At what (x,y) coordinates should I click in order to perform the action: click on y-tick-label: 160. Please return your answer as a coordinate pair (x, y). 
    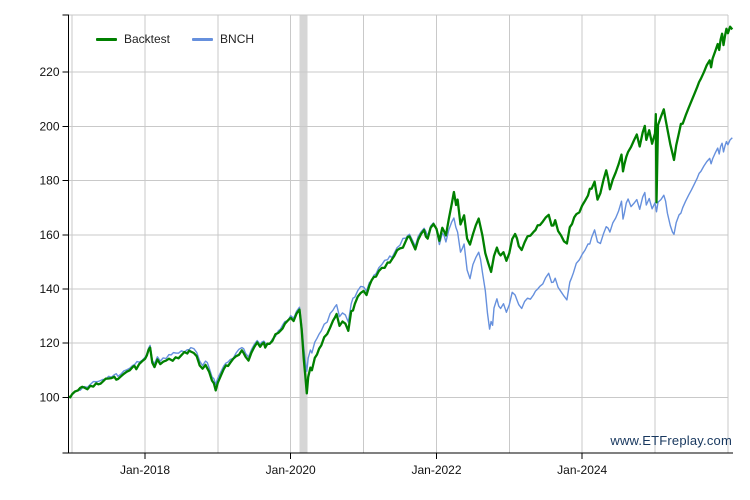
    Looking at the image, I should click on (49, 235).